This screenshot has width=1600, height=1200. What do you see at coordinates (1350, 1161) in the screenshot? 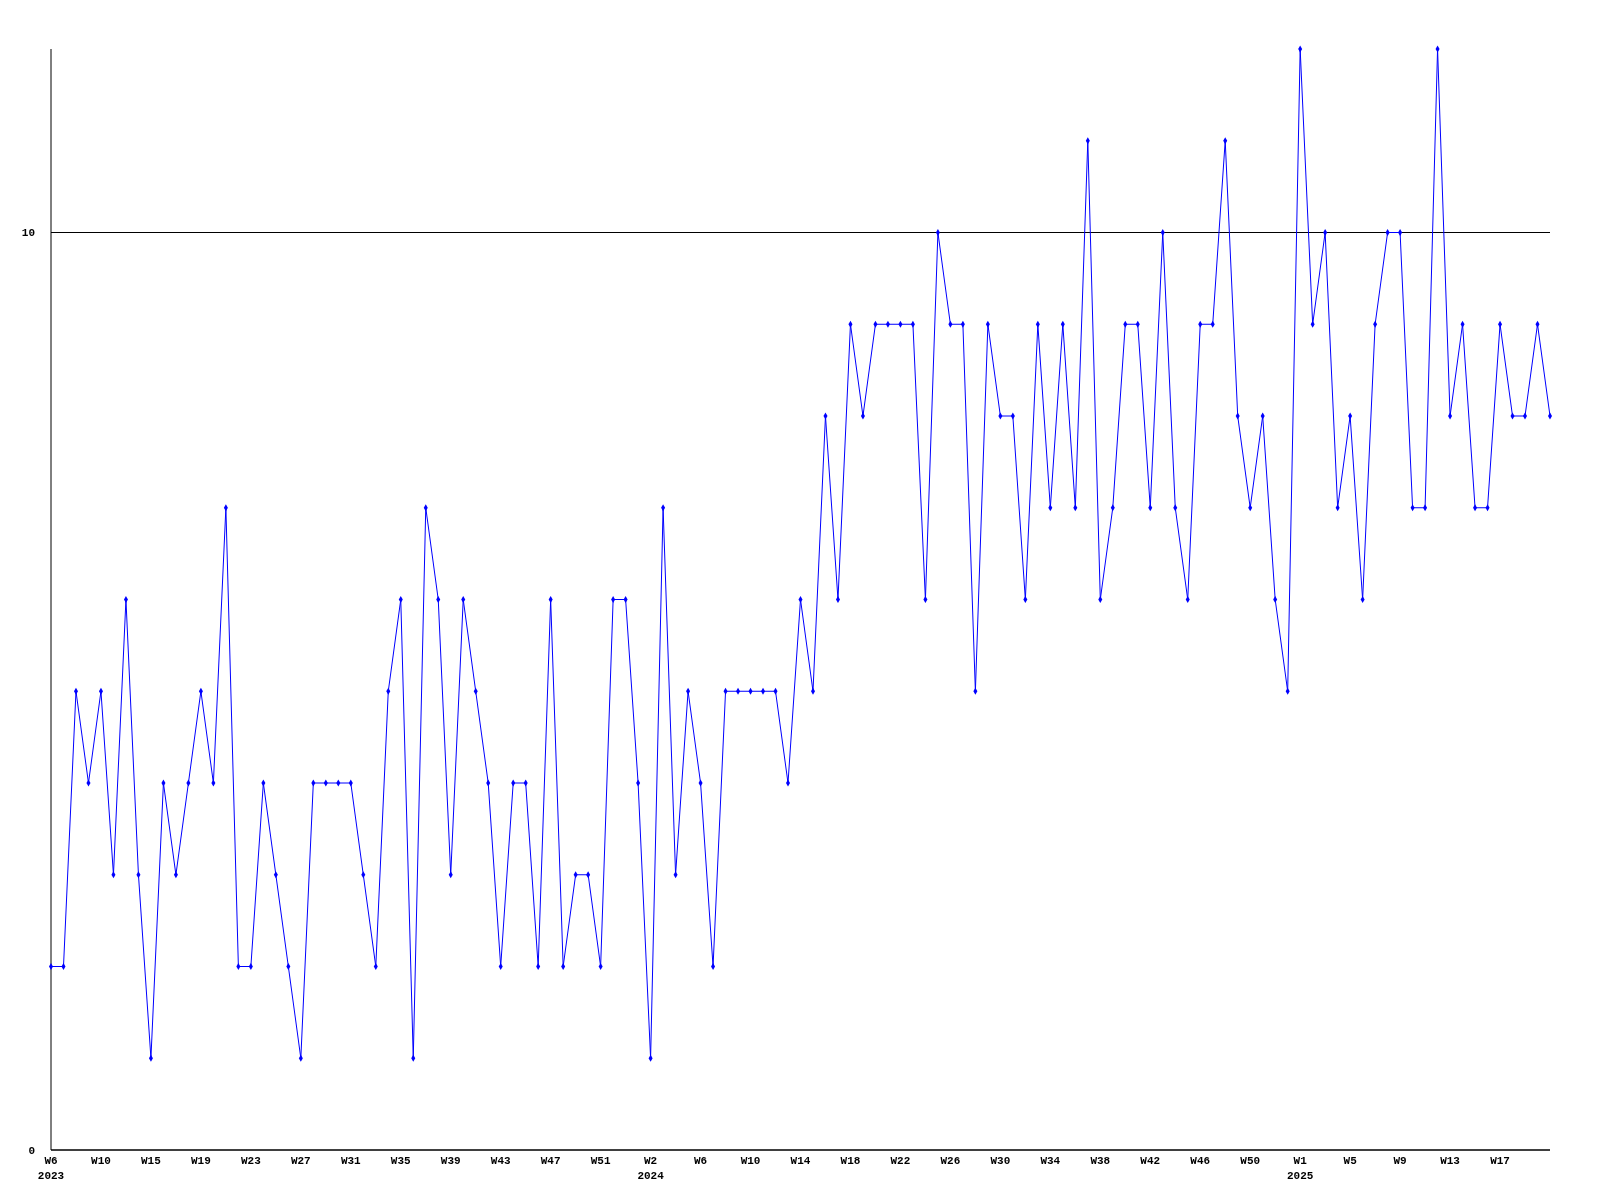
I see `x-tick-label: W5` at bounding box center [1350, 1161].